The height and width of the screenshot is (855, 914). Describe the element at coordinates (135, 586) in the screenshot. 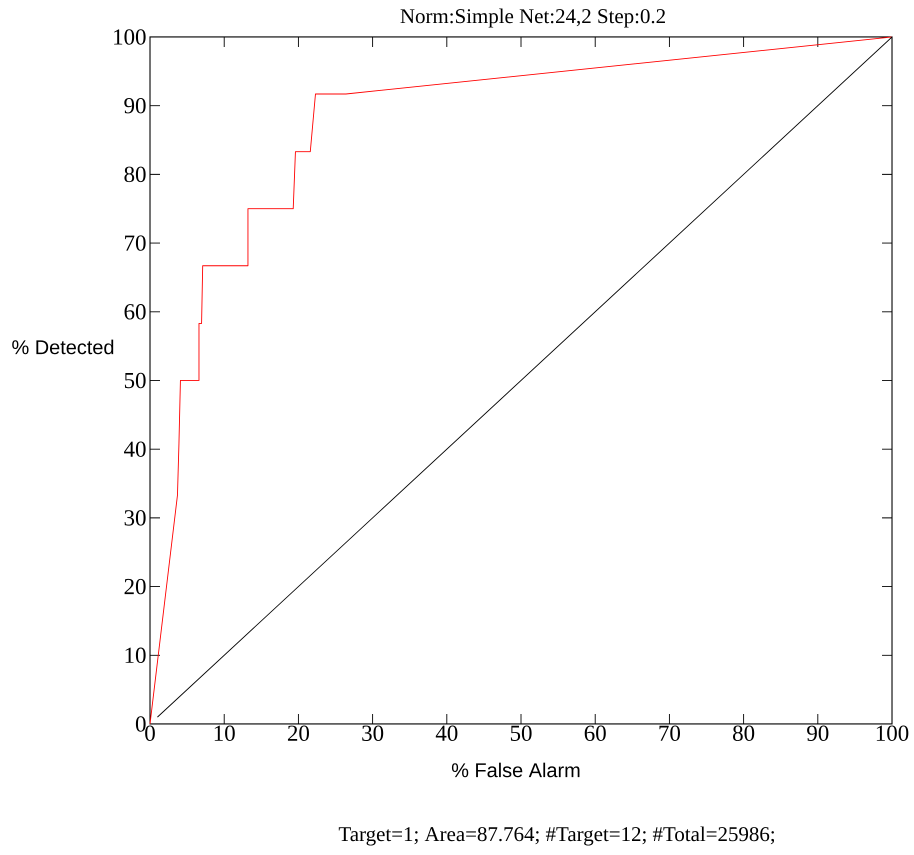

I see `y-tick-label: 20` at that location.